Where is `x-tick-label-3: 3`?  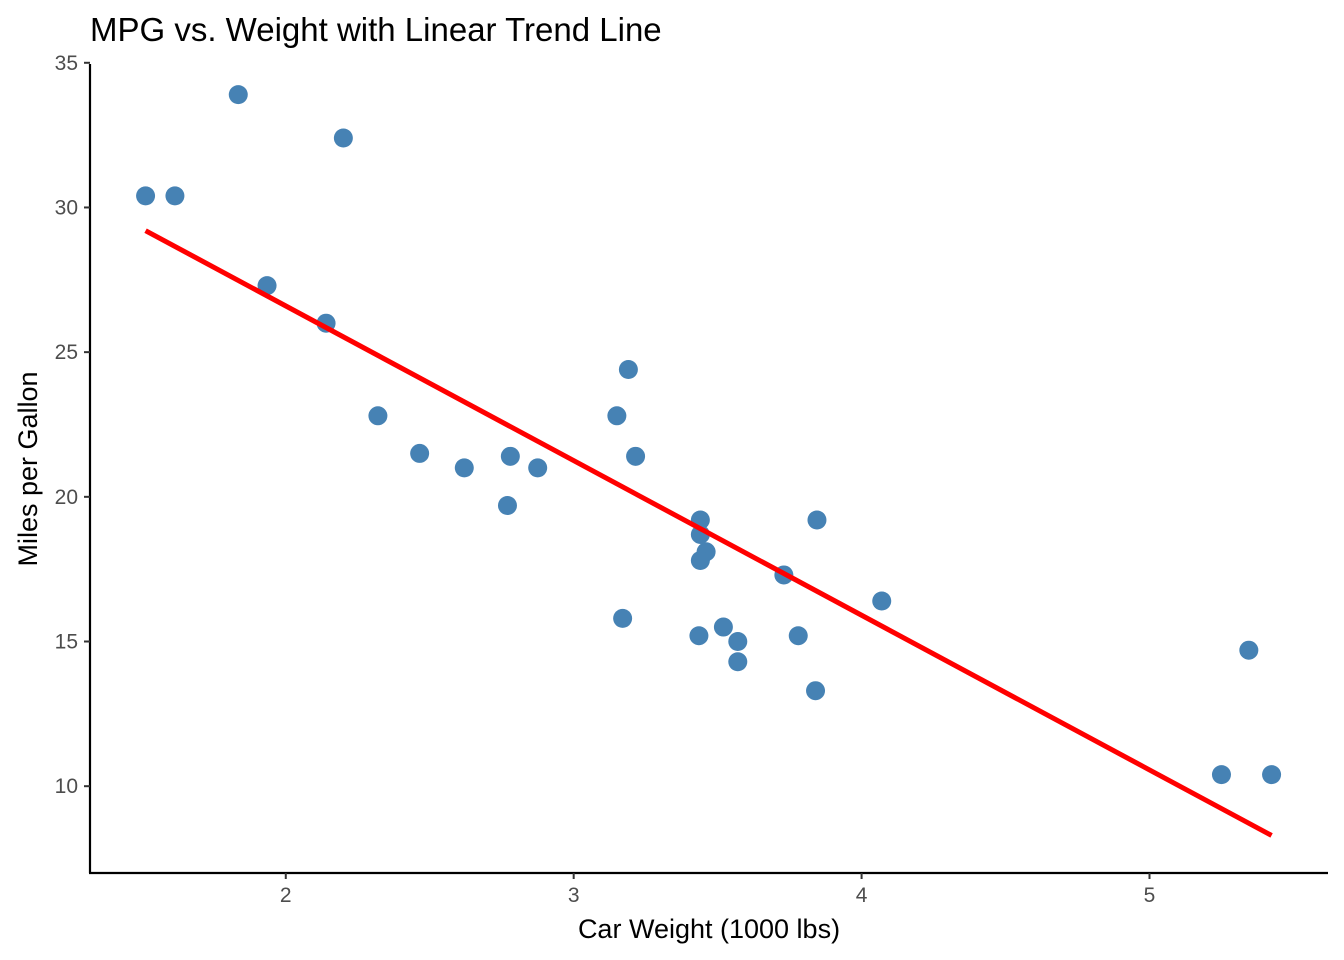 x-tick-label-3: 3 is located at coordinates (574, 895).